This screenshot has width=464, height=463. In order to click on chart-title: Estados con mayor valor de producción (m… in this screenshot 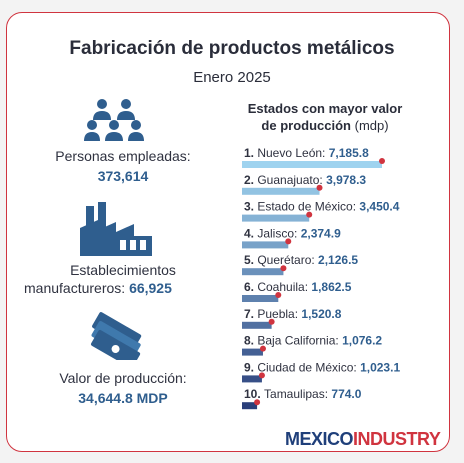, I will do `click(325, 117)`.